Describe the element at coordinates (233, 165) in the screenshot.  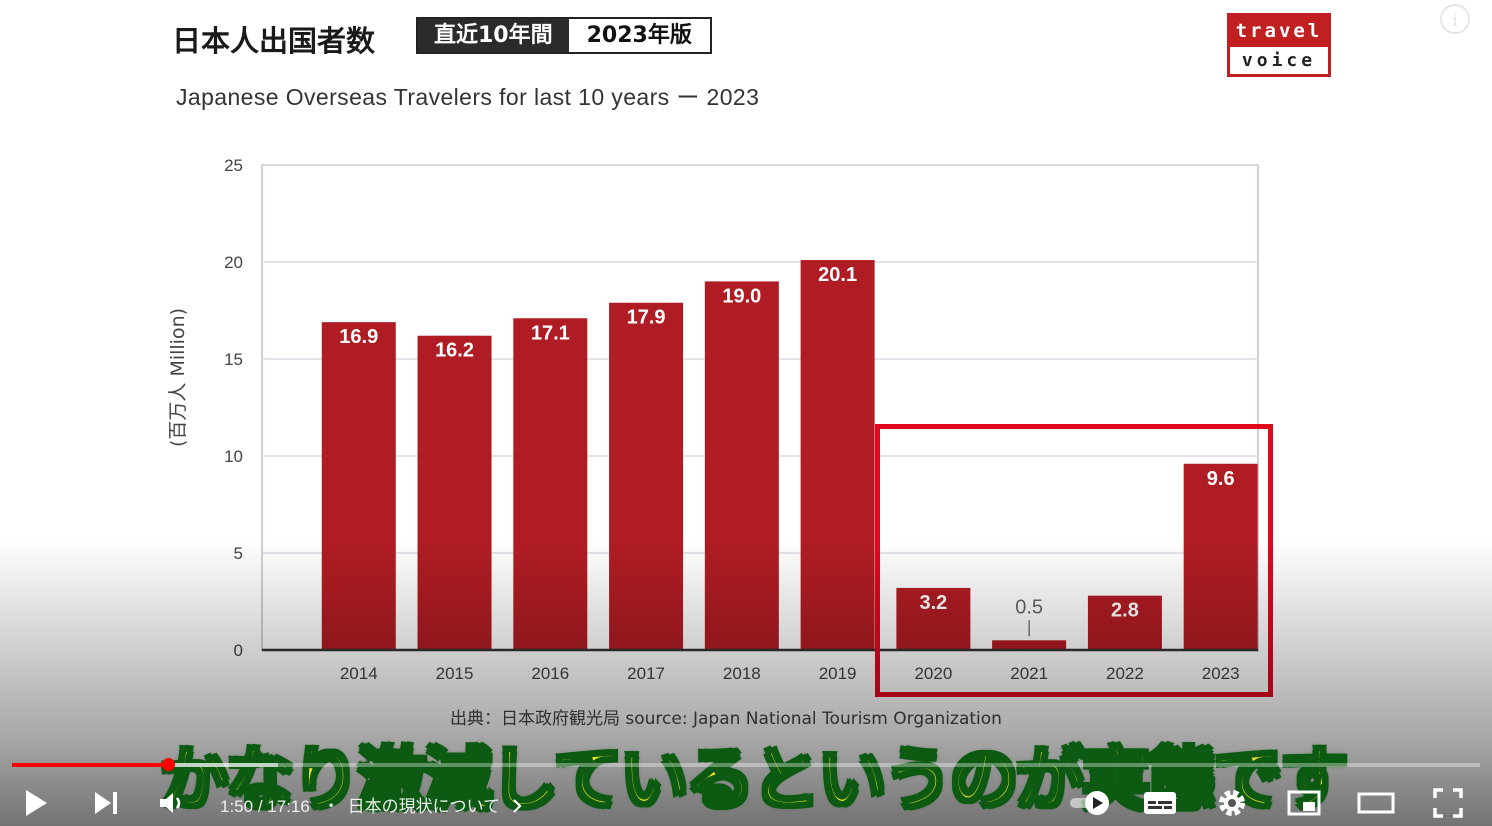
I see `y-tick-label: 25` at that location.